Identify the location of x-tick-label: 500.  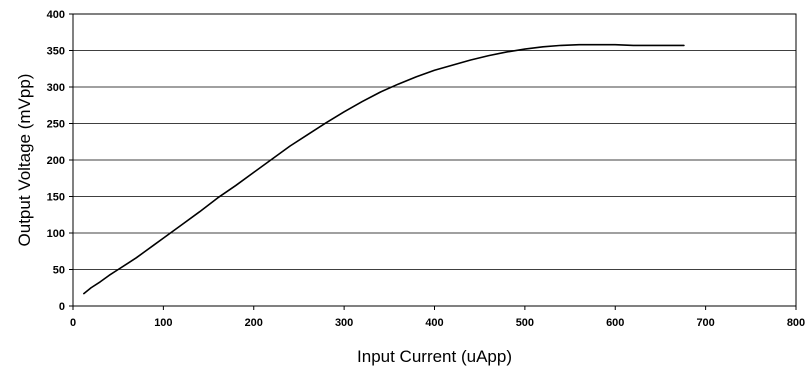
(525, 323).